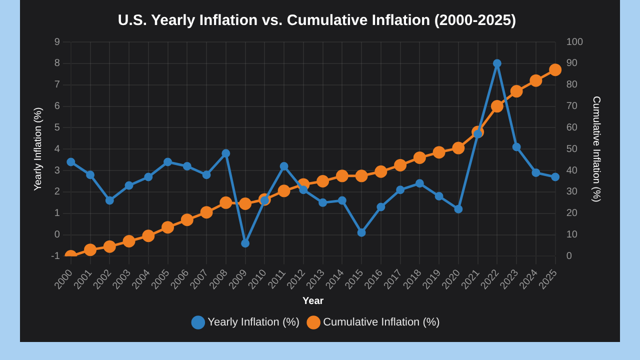 This screenshot has height=360, width=640. I want to click on y-tick-label: 6, so click(57, 106).